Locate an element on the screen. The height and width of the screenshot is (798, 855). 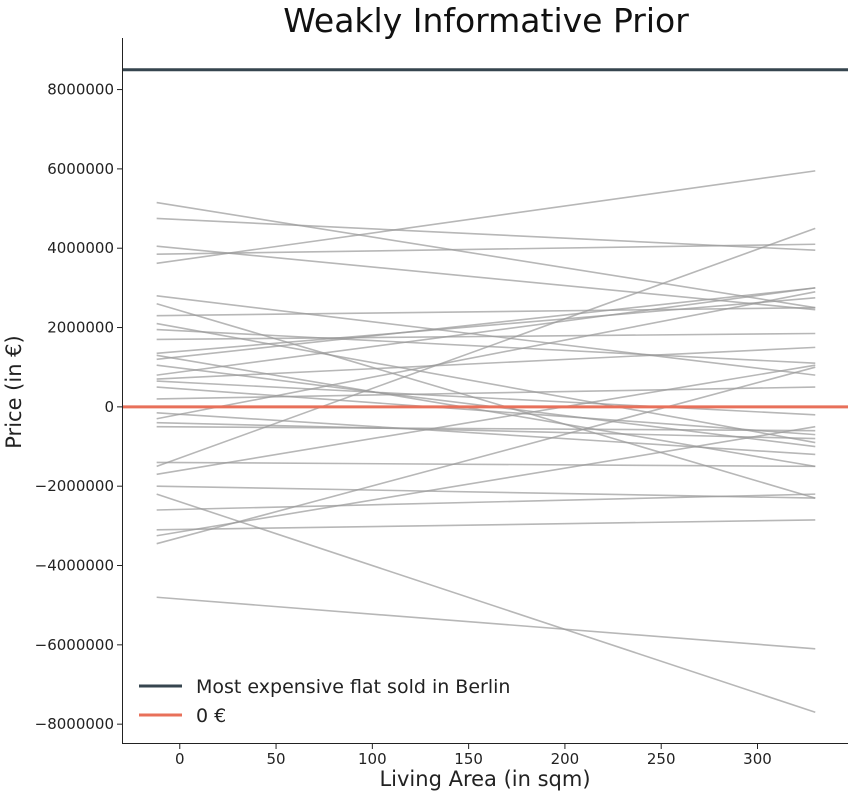
x-ticks: 0 50 100 150 200 250 300 is located at coordinates (473, 756).